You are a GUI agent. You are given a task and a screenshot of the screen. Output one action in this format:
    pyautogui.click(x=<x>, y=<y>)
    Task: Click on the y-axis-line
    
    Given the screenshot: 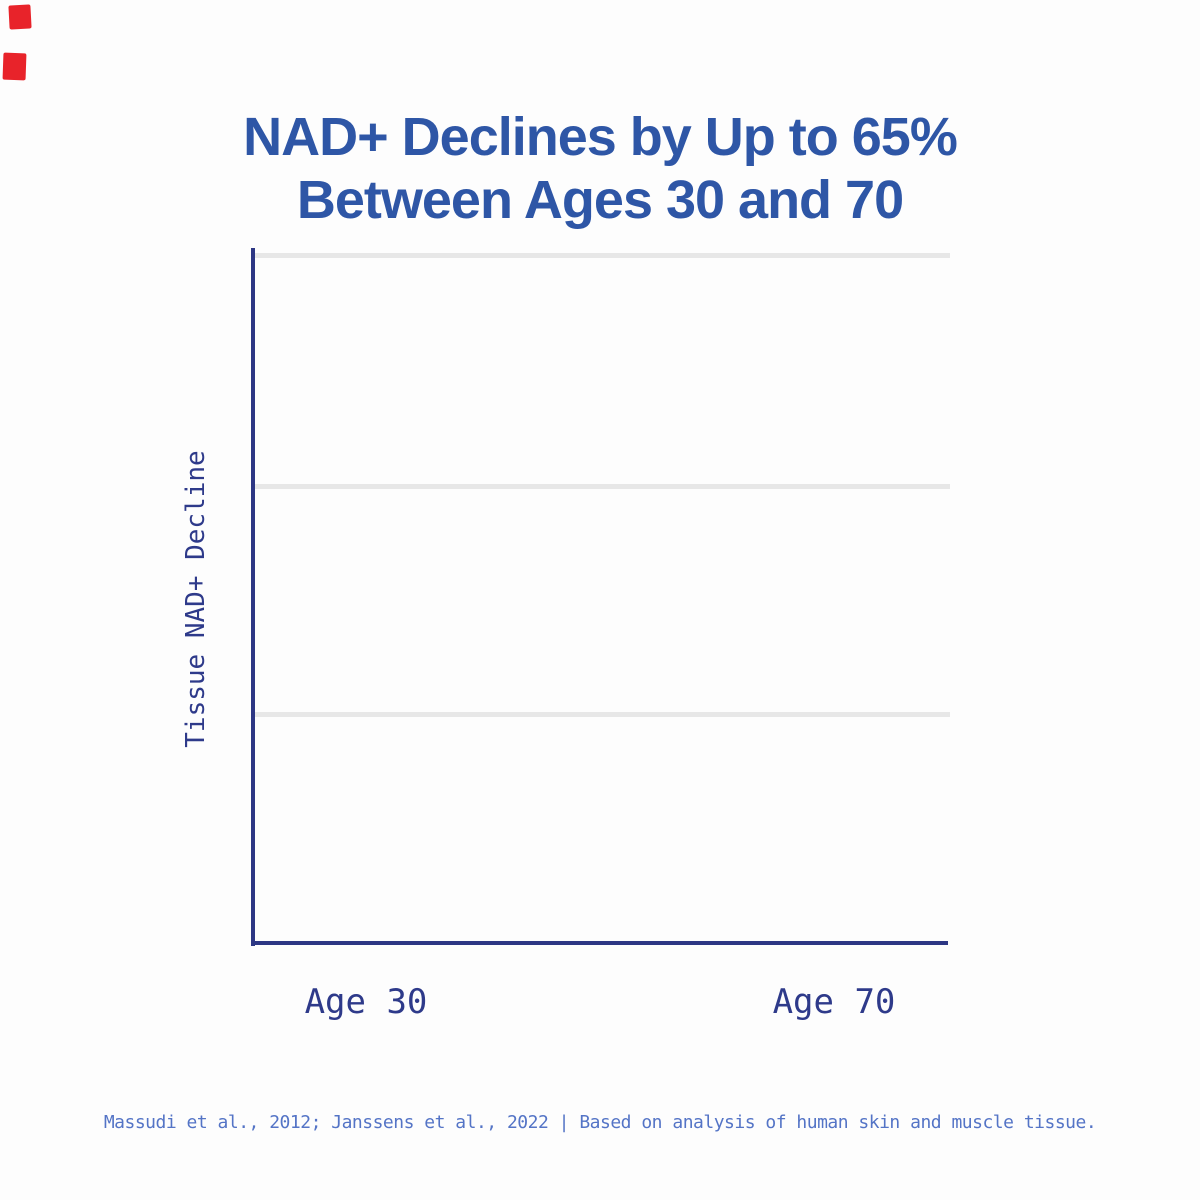 What is the action you would take?
    pyautogui.click(x=253, y=597)
    